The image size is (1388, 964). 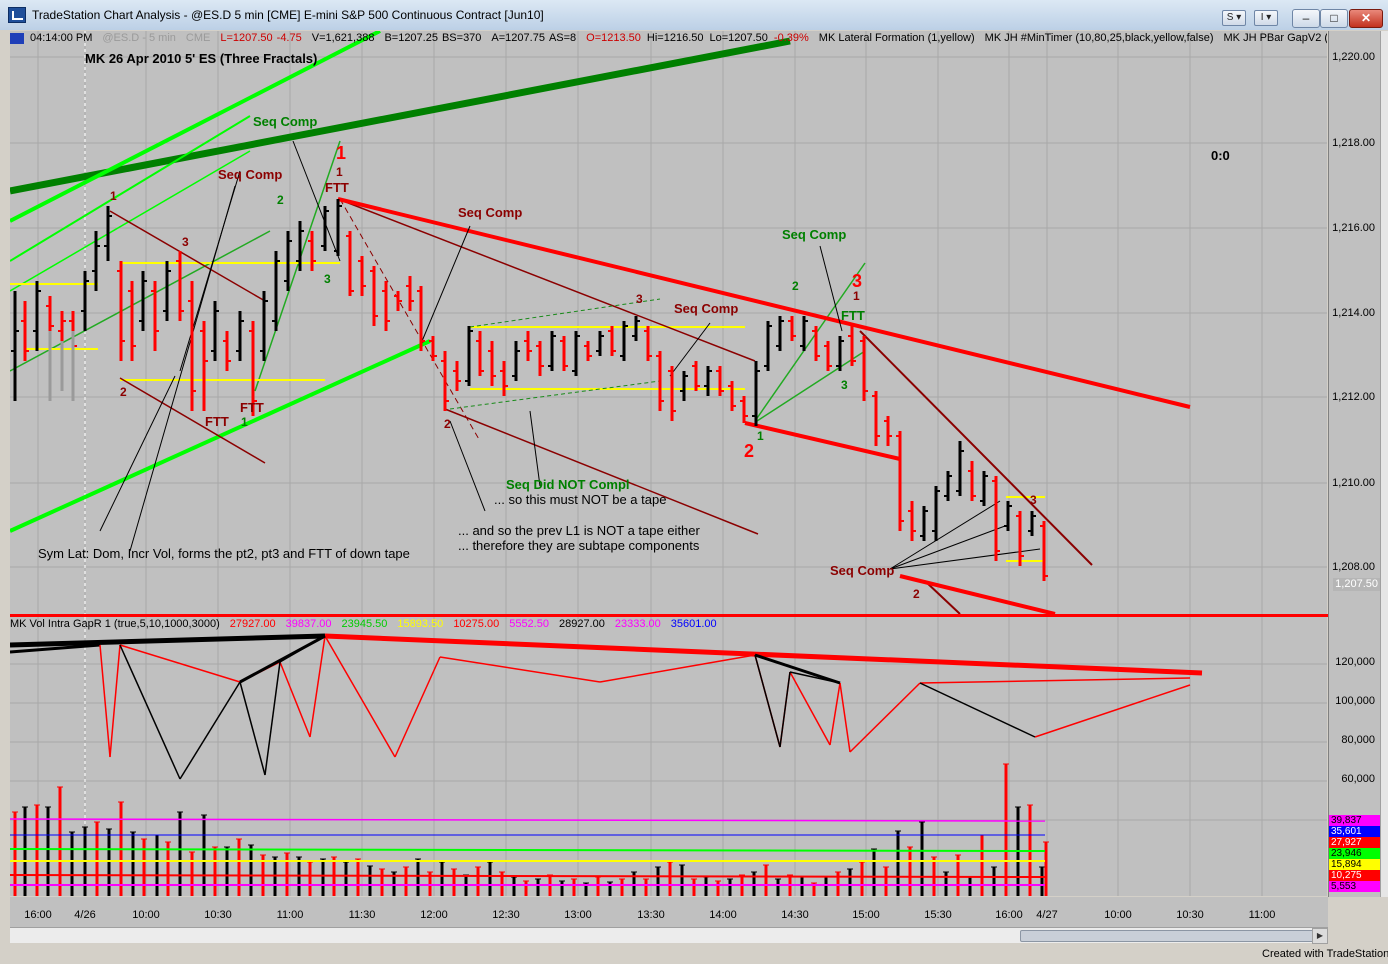 What do you see at coordinates (857, 281) in the screenshot?
I see `fractal-3-label: 3` at bounding box center [857, 281].